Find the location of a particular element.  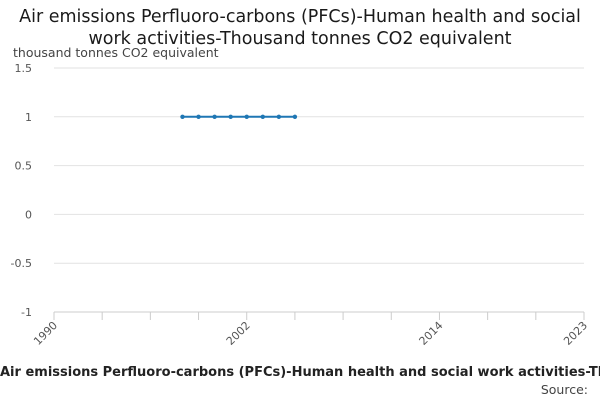

y-tick-label: 0 is located at coordinates (28, 214).